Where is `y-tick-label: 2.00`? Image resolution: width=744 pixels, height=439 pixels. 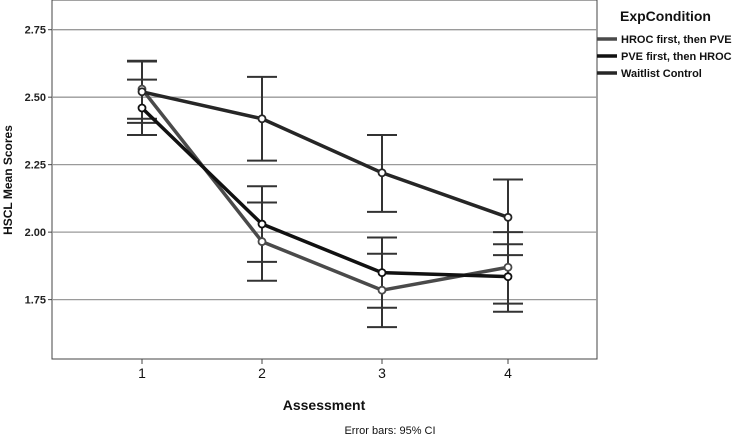
y-tick-label: 2.00 is located at coordinates (35, 233).